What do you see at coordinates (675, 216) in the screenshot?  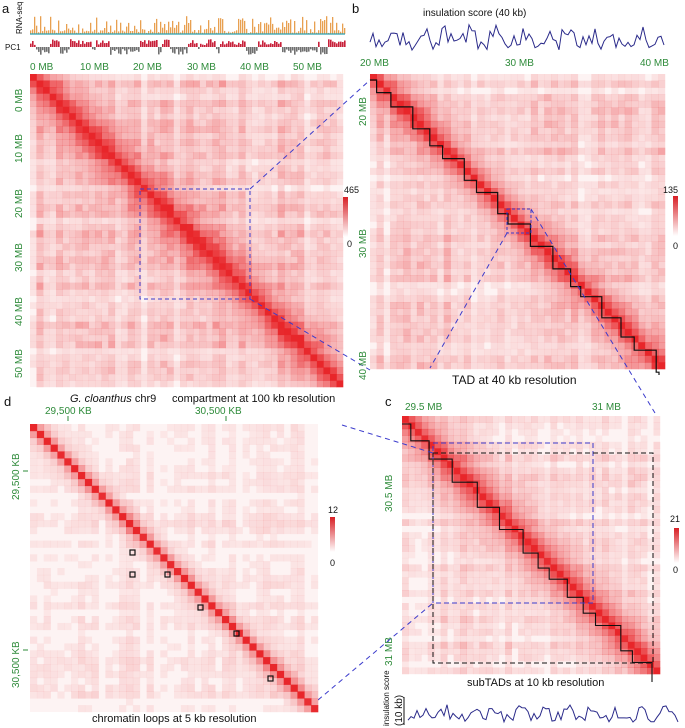 I see `panel-b-color-scale` at bounding box center [675, 216].